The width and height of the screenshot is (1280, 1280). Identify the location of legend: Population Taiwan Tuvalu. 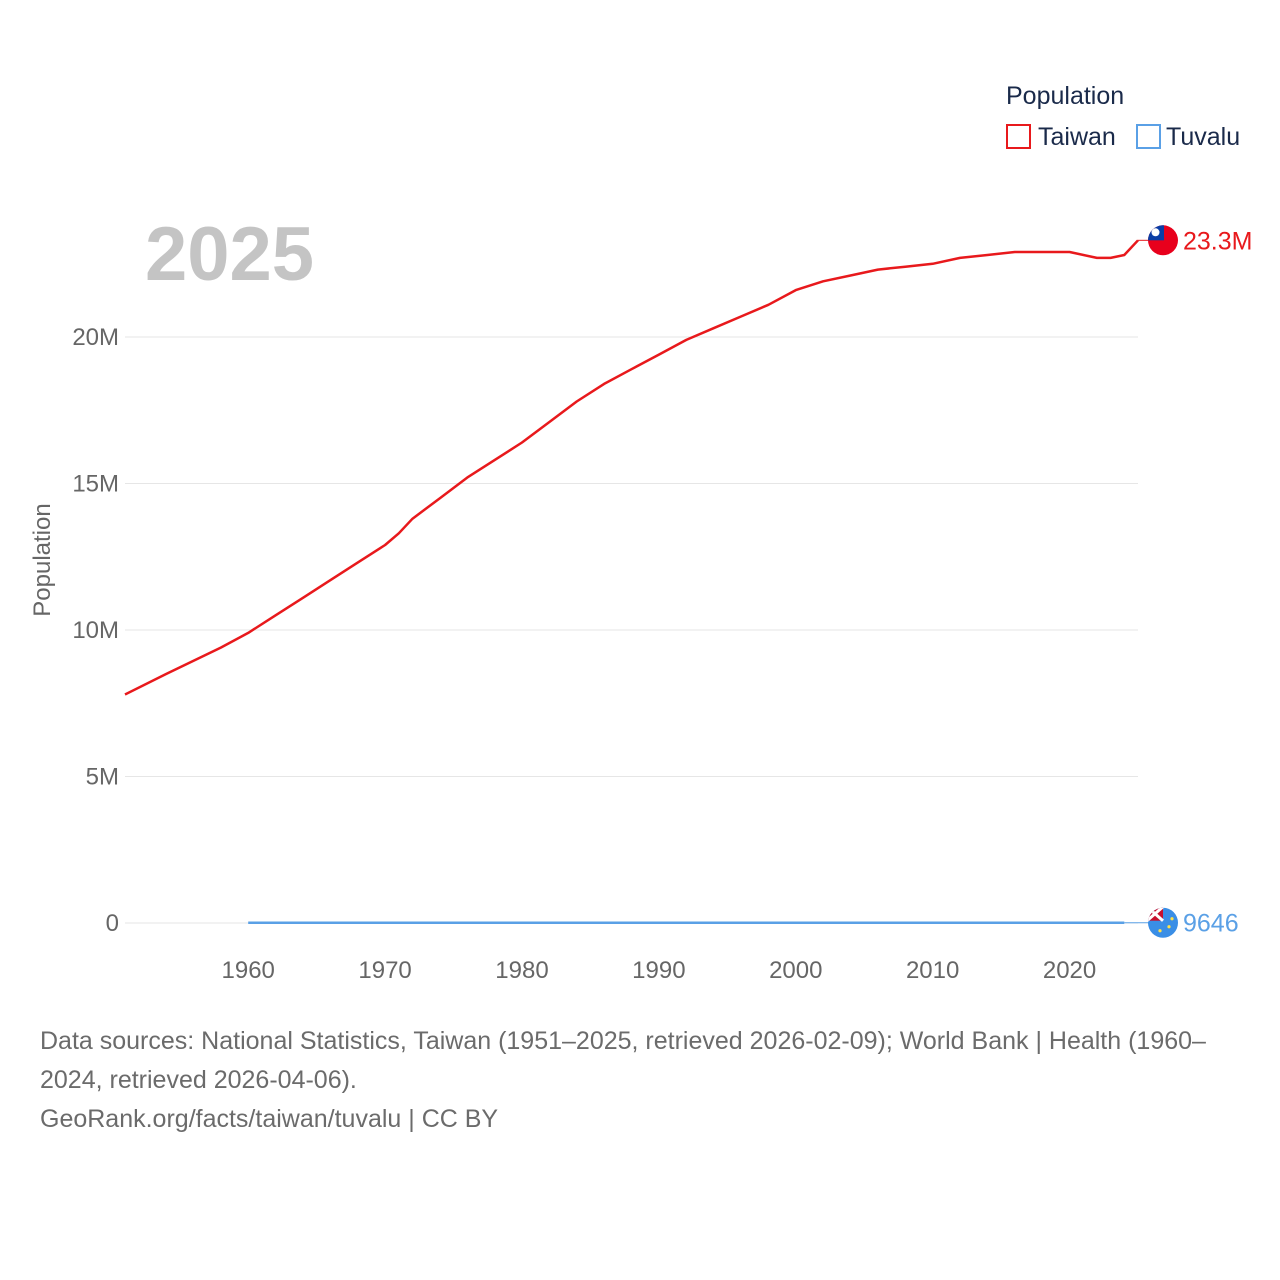
(1123, 116).